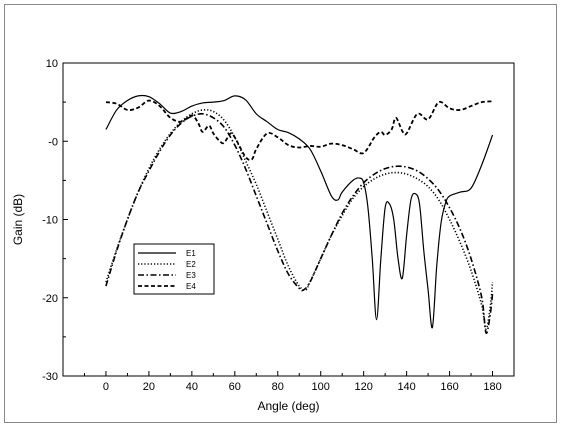 This screenshot has width=564, height=430. Describe the element at coordinates (106, 387) in the screenshot. I see `x-tick-label: 0` at that location.